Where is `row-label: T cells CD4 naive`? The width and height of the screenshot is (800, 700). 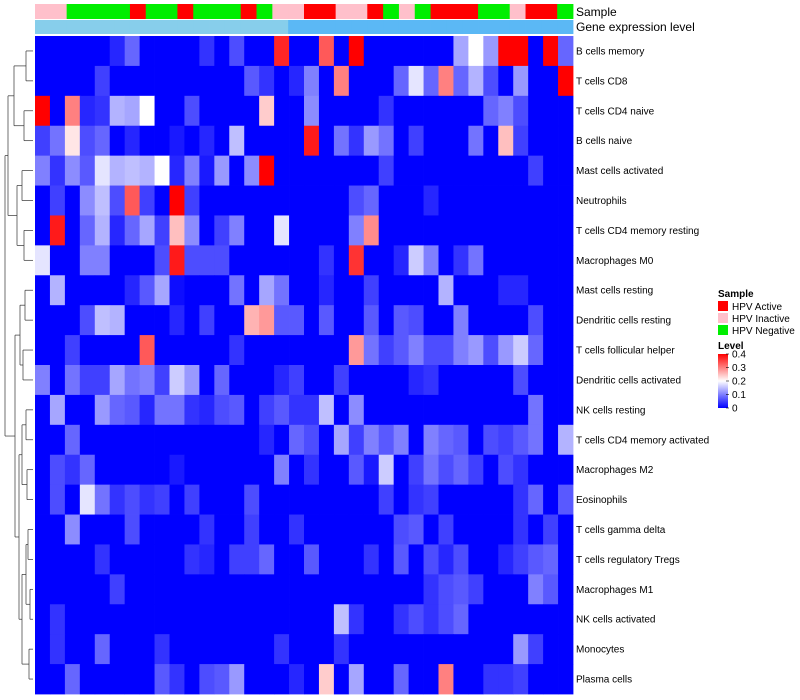 row-label: T cells CD4 naive is located at coordinates (615, 111).